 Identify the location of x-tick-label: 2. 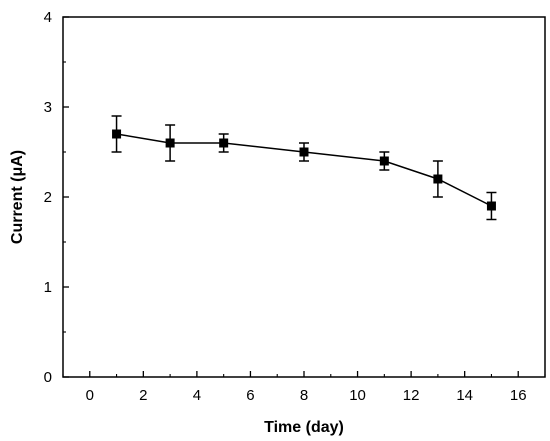
(143, 395).